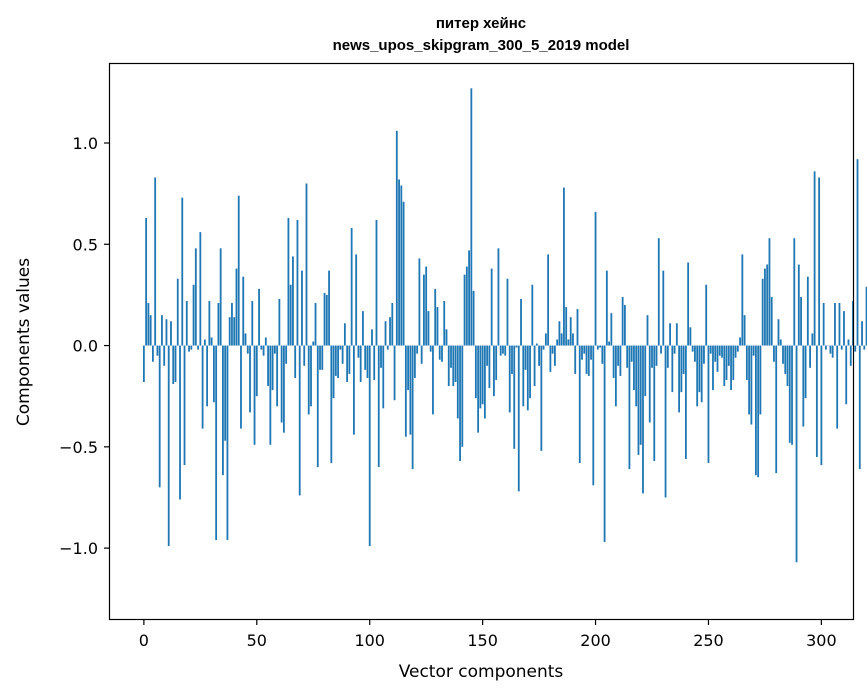  I want to click on chart-title-line-1: питер хейнс, so click(481, 23).